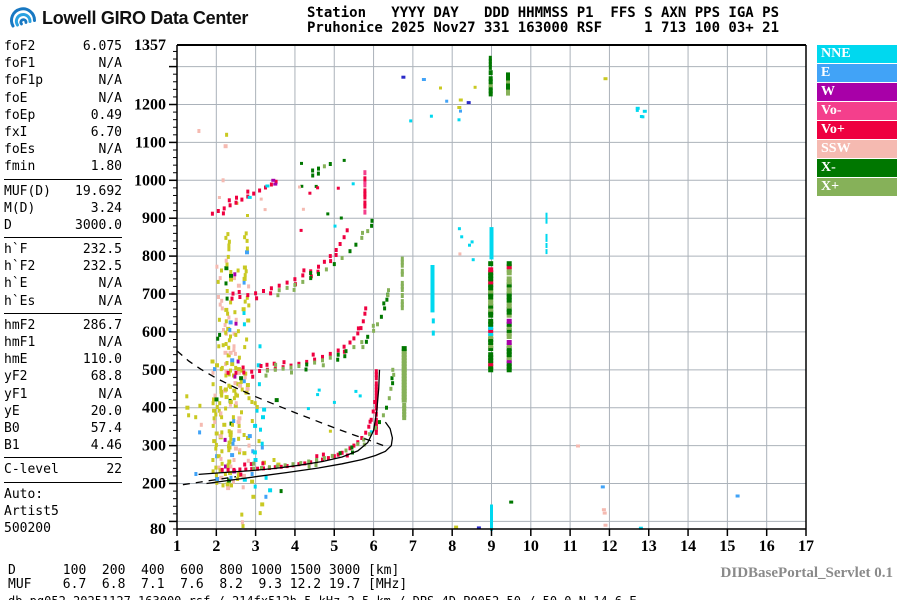 The width and height of the screenshot is (900, 600). I want to click on svg-text: 200, so click(154, 484).